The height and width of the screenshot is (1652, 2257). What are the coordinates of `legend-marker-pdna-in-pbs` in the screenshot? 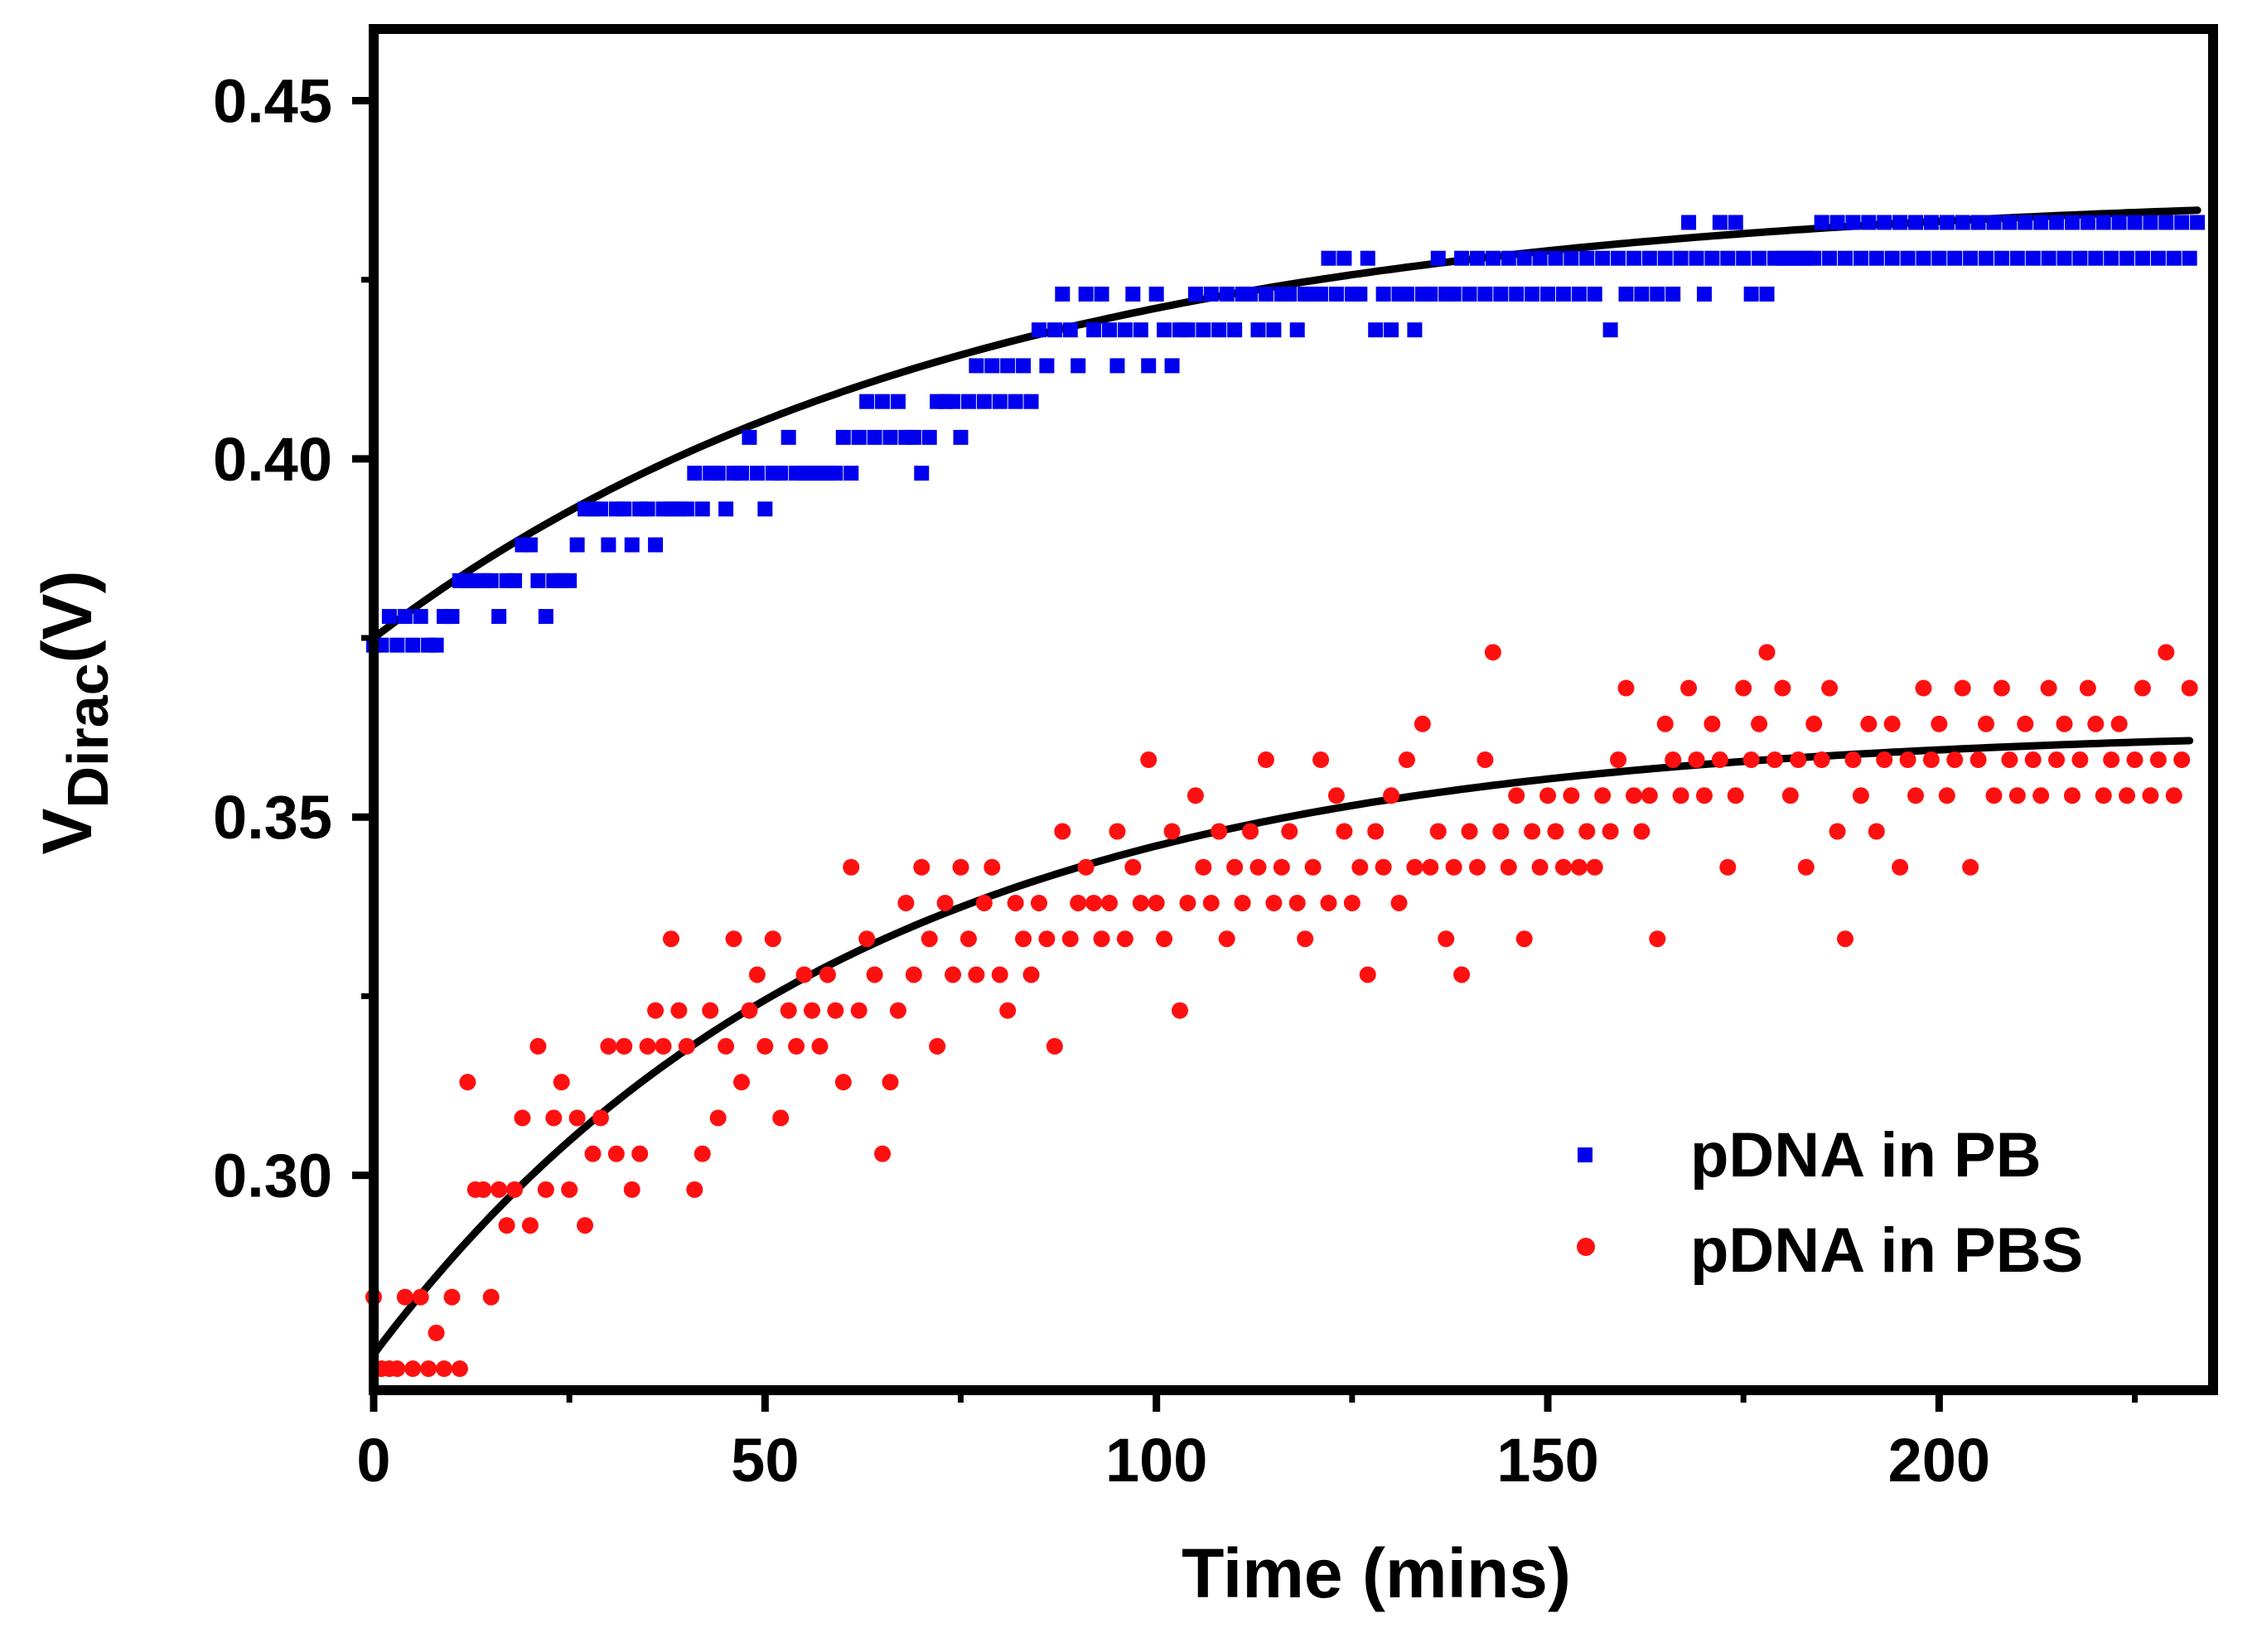 It's located at (1586, 1247).